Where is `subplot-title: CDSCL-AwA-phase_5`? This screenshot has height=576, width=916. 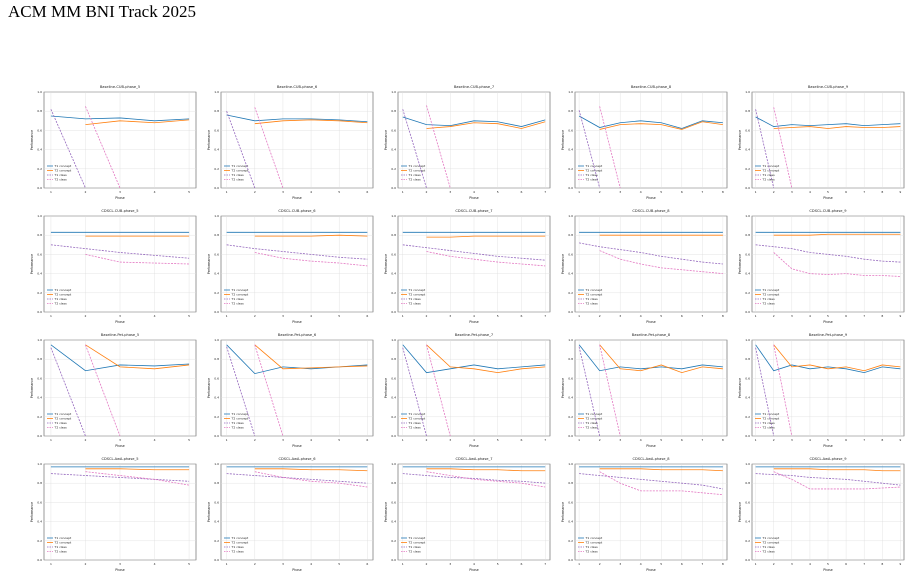
subplot-title: CDSCL-AwA-phase_5 is located at coordinates (119, 459).